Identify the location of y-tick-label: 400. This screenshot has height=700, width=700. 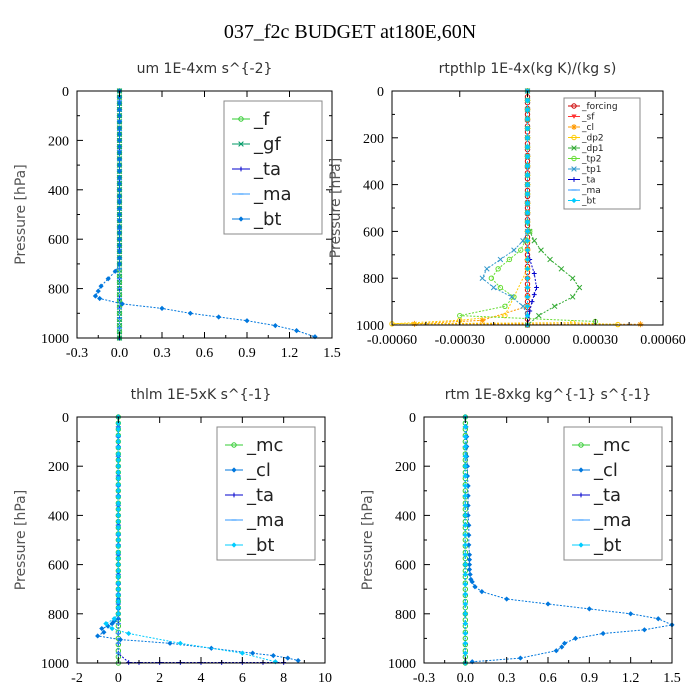
(58, 516).